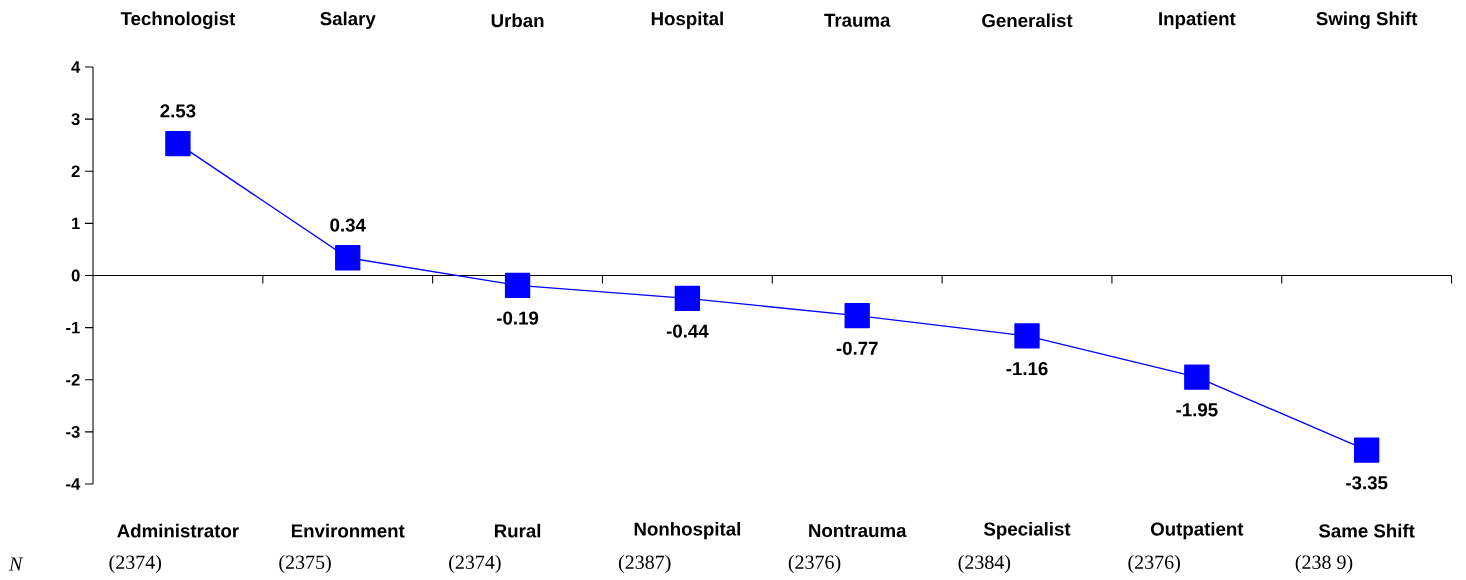 This screenshot has height=580, width=1466. I want to click on y-tick-label: 4, so click(76, 67).